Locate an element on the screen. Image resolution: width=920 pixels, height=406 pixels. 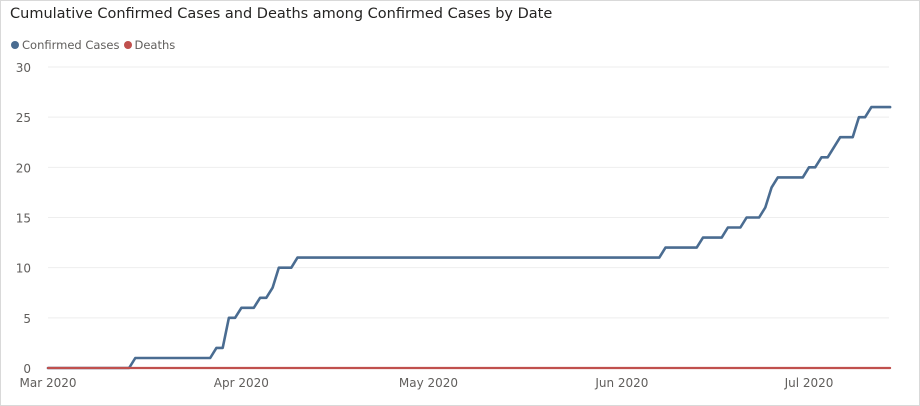
x-tick-label-1: Apr 2020 is located at coordinates (241, 383).